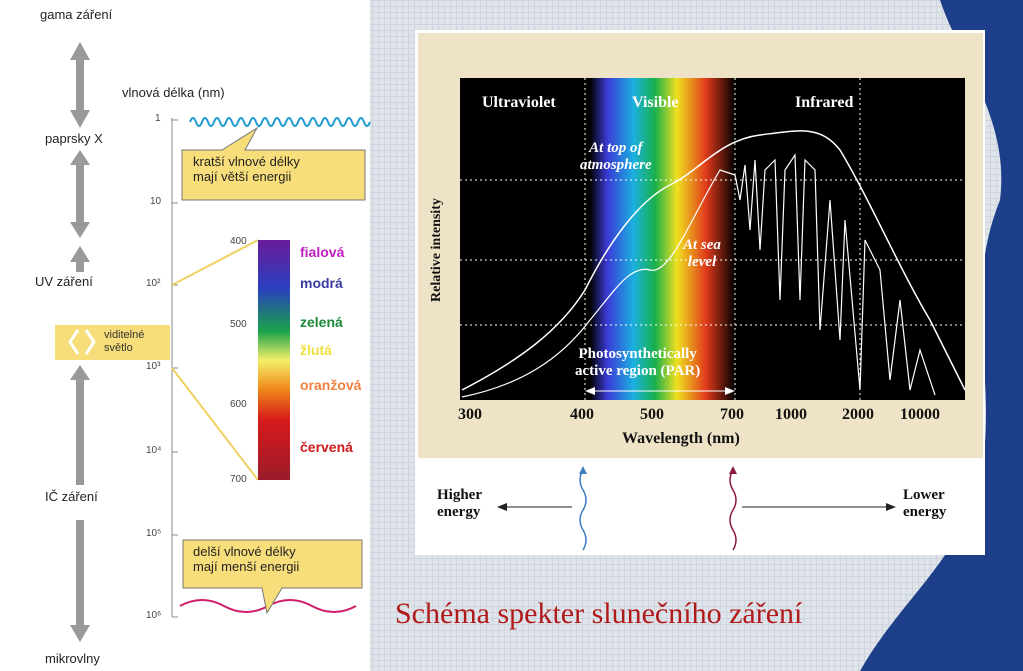 The height and width of the screenshot is (671, 1023). I want to click on energy-label: Lower energy, so click(925, 504).